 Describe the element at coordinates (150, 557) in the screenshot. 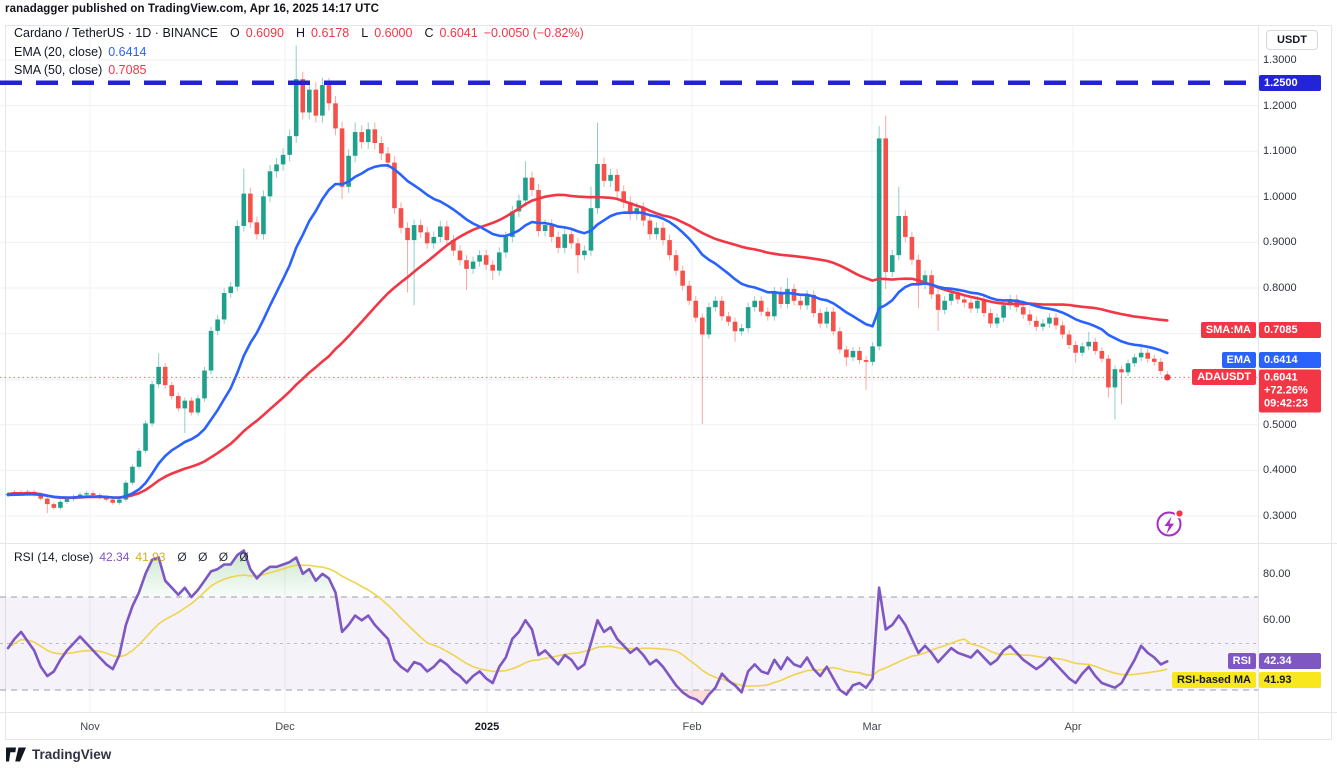

I see `rsi-ma-legend-value: 41.93` at that location.